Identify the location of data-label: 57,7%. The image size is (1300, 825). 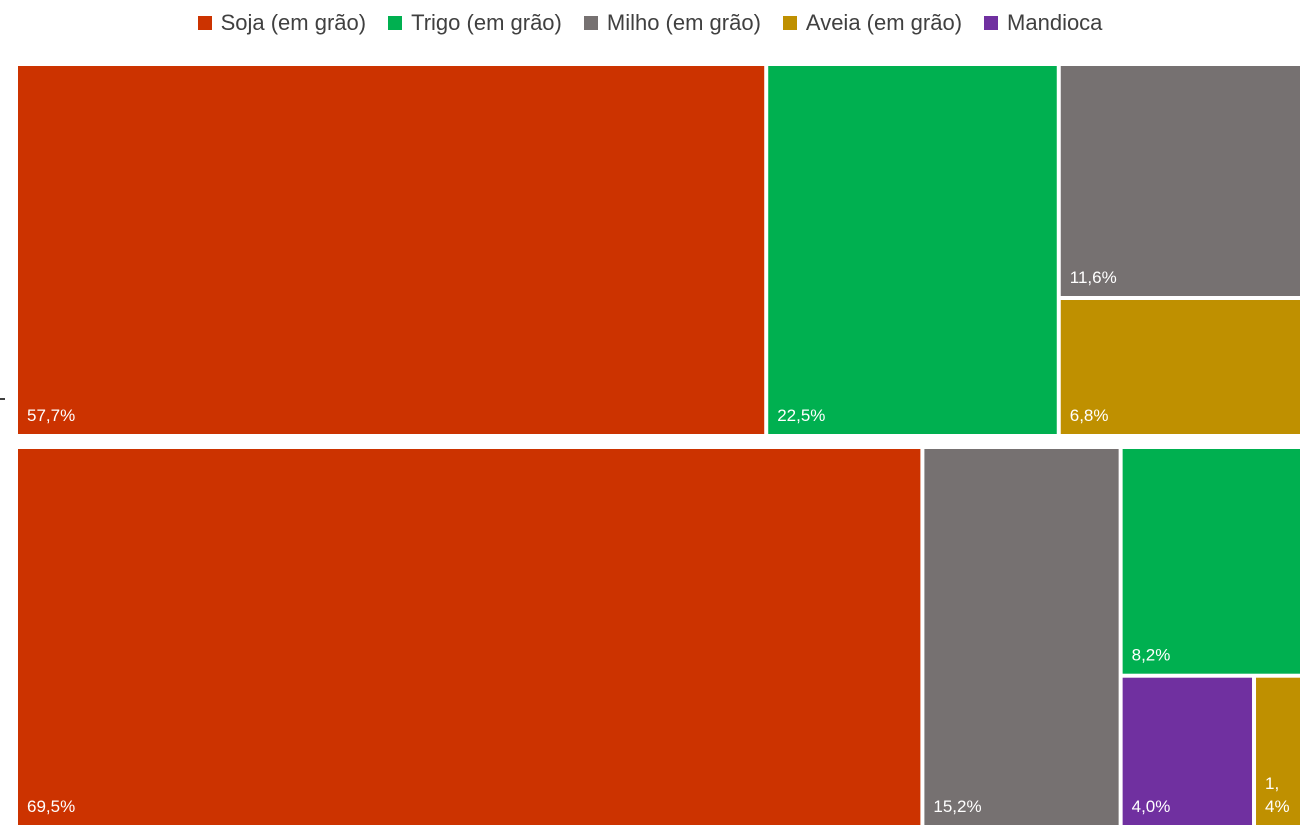
(51, 415).